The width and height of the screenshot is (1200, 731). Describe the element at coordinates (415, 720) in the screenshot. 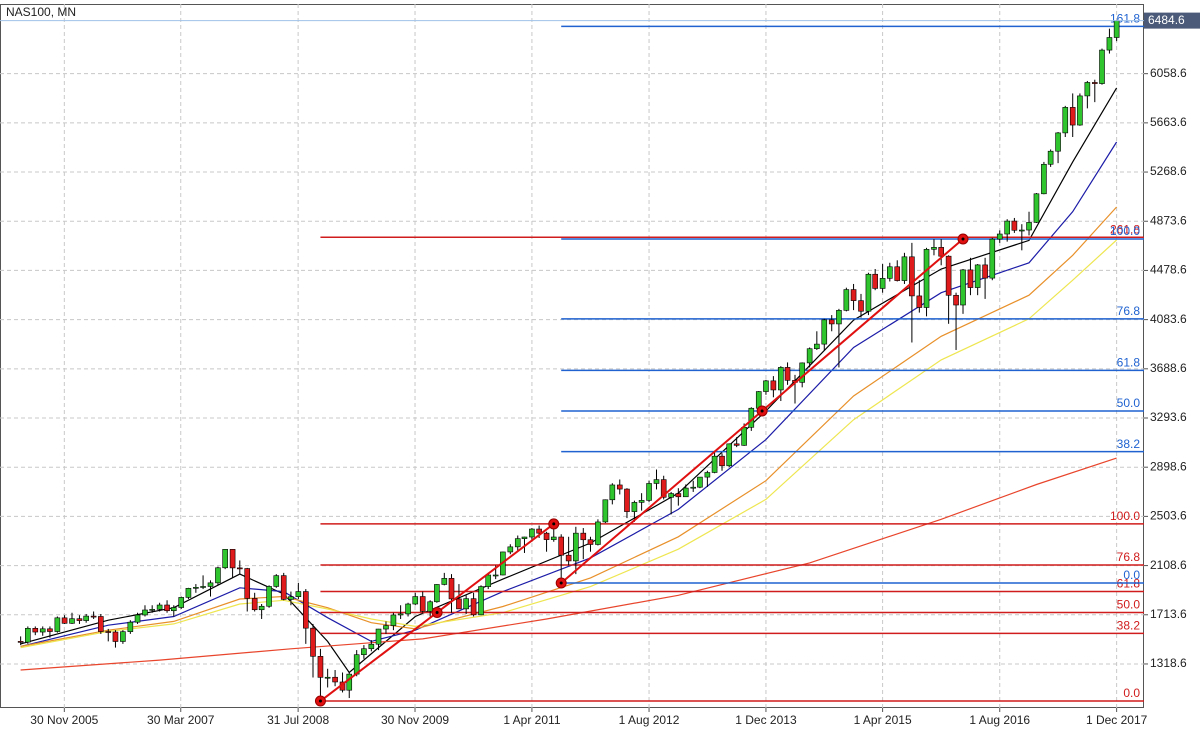

I see `x-tick-label: 30 Nov 2009` at that location.